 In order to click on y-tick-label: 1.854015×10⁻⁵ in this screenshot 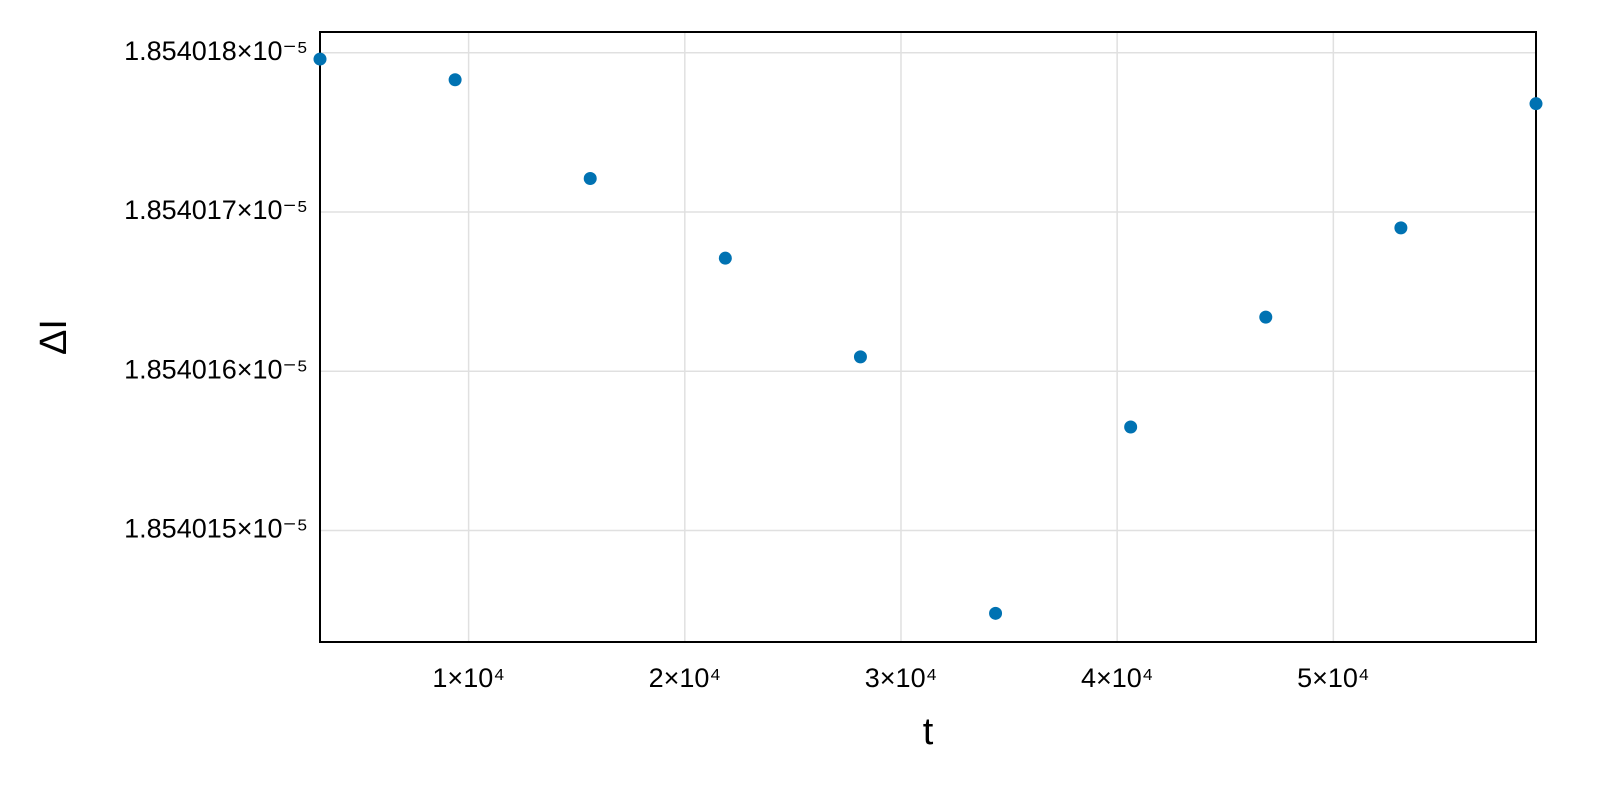, I will do `click(216, 529)`.